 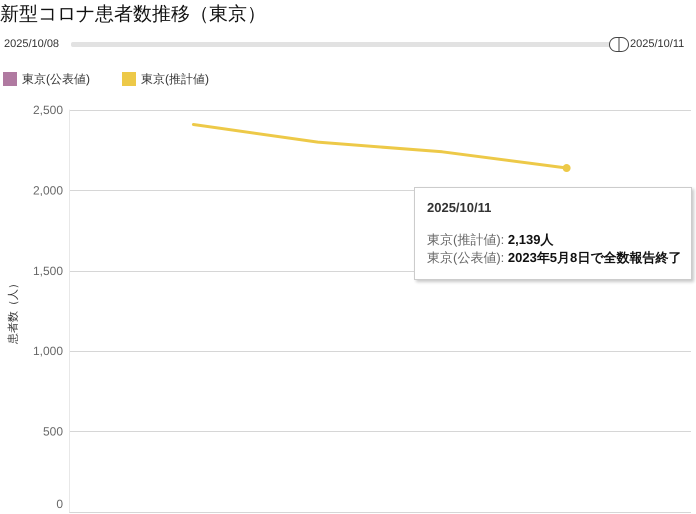 I want to click on y-tick-label: 1,500, so click(x=48, y=271).